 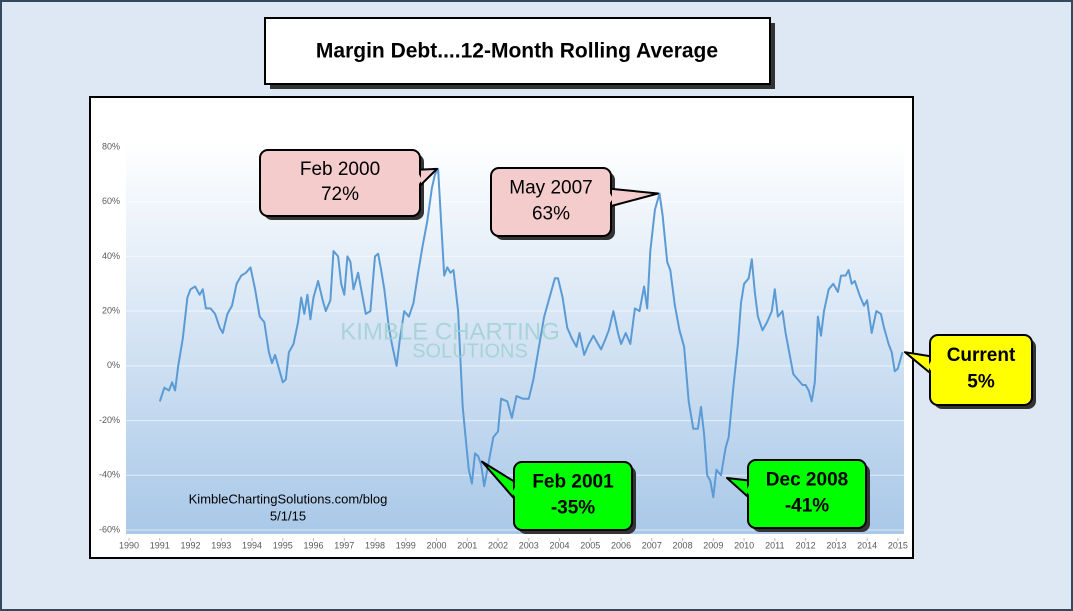 What do you see at coordinates (450, 331) in the screenshot?
I see `watermark: KIMBLE CHARTING` at bounding box center [450, 331].